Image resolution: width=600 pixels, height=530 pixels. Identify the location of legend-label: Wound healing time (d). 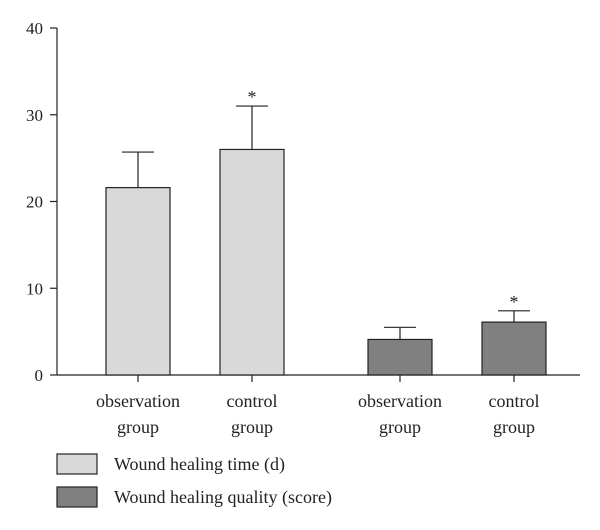
(199, 464).